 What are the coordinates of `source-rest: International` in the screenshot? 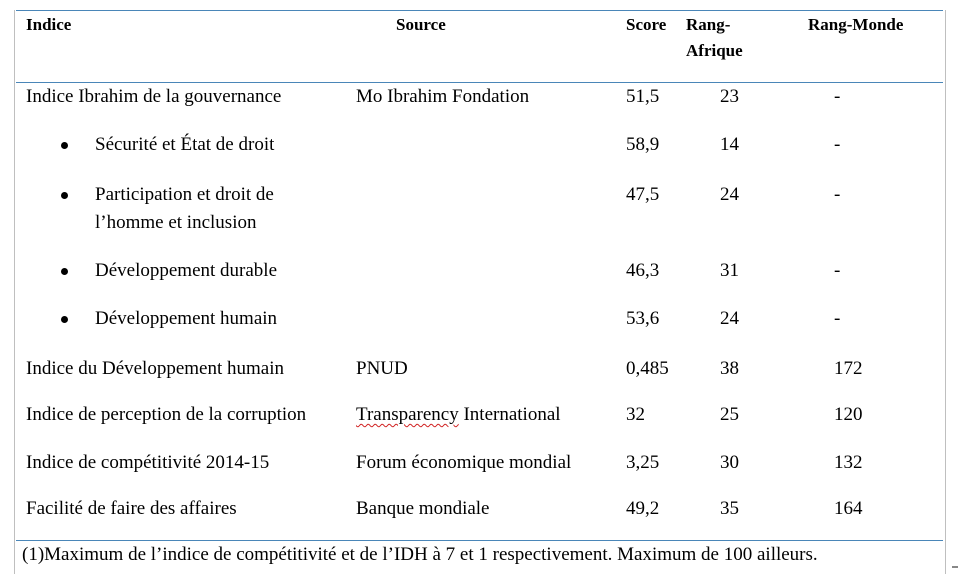 It's located at (509, 414).